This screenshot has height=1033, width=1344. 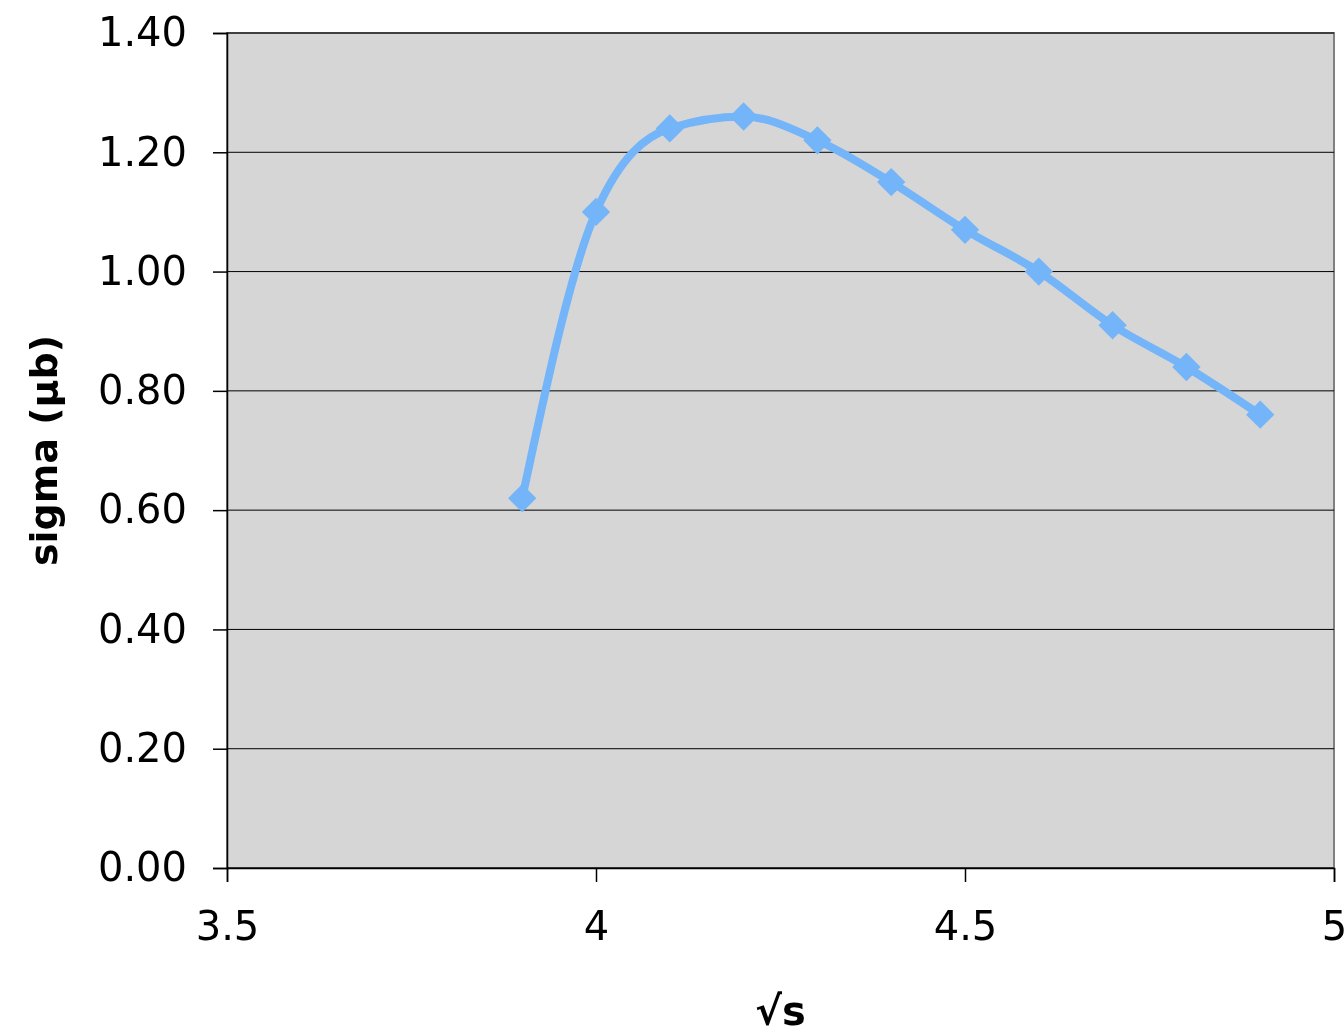 I want to click on x-axis-title: √s, so click(x=780, y=1010).